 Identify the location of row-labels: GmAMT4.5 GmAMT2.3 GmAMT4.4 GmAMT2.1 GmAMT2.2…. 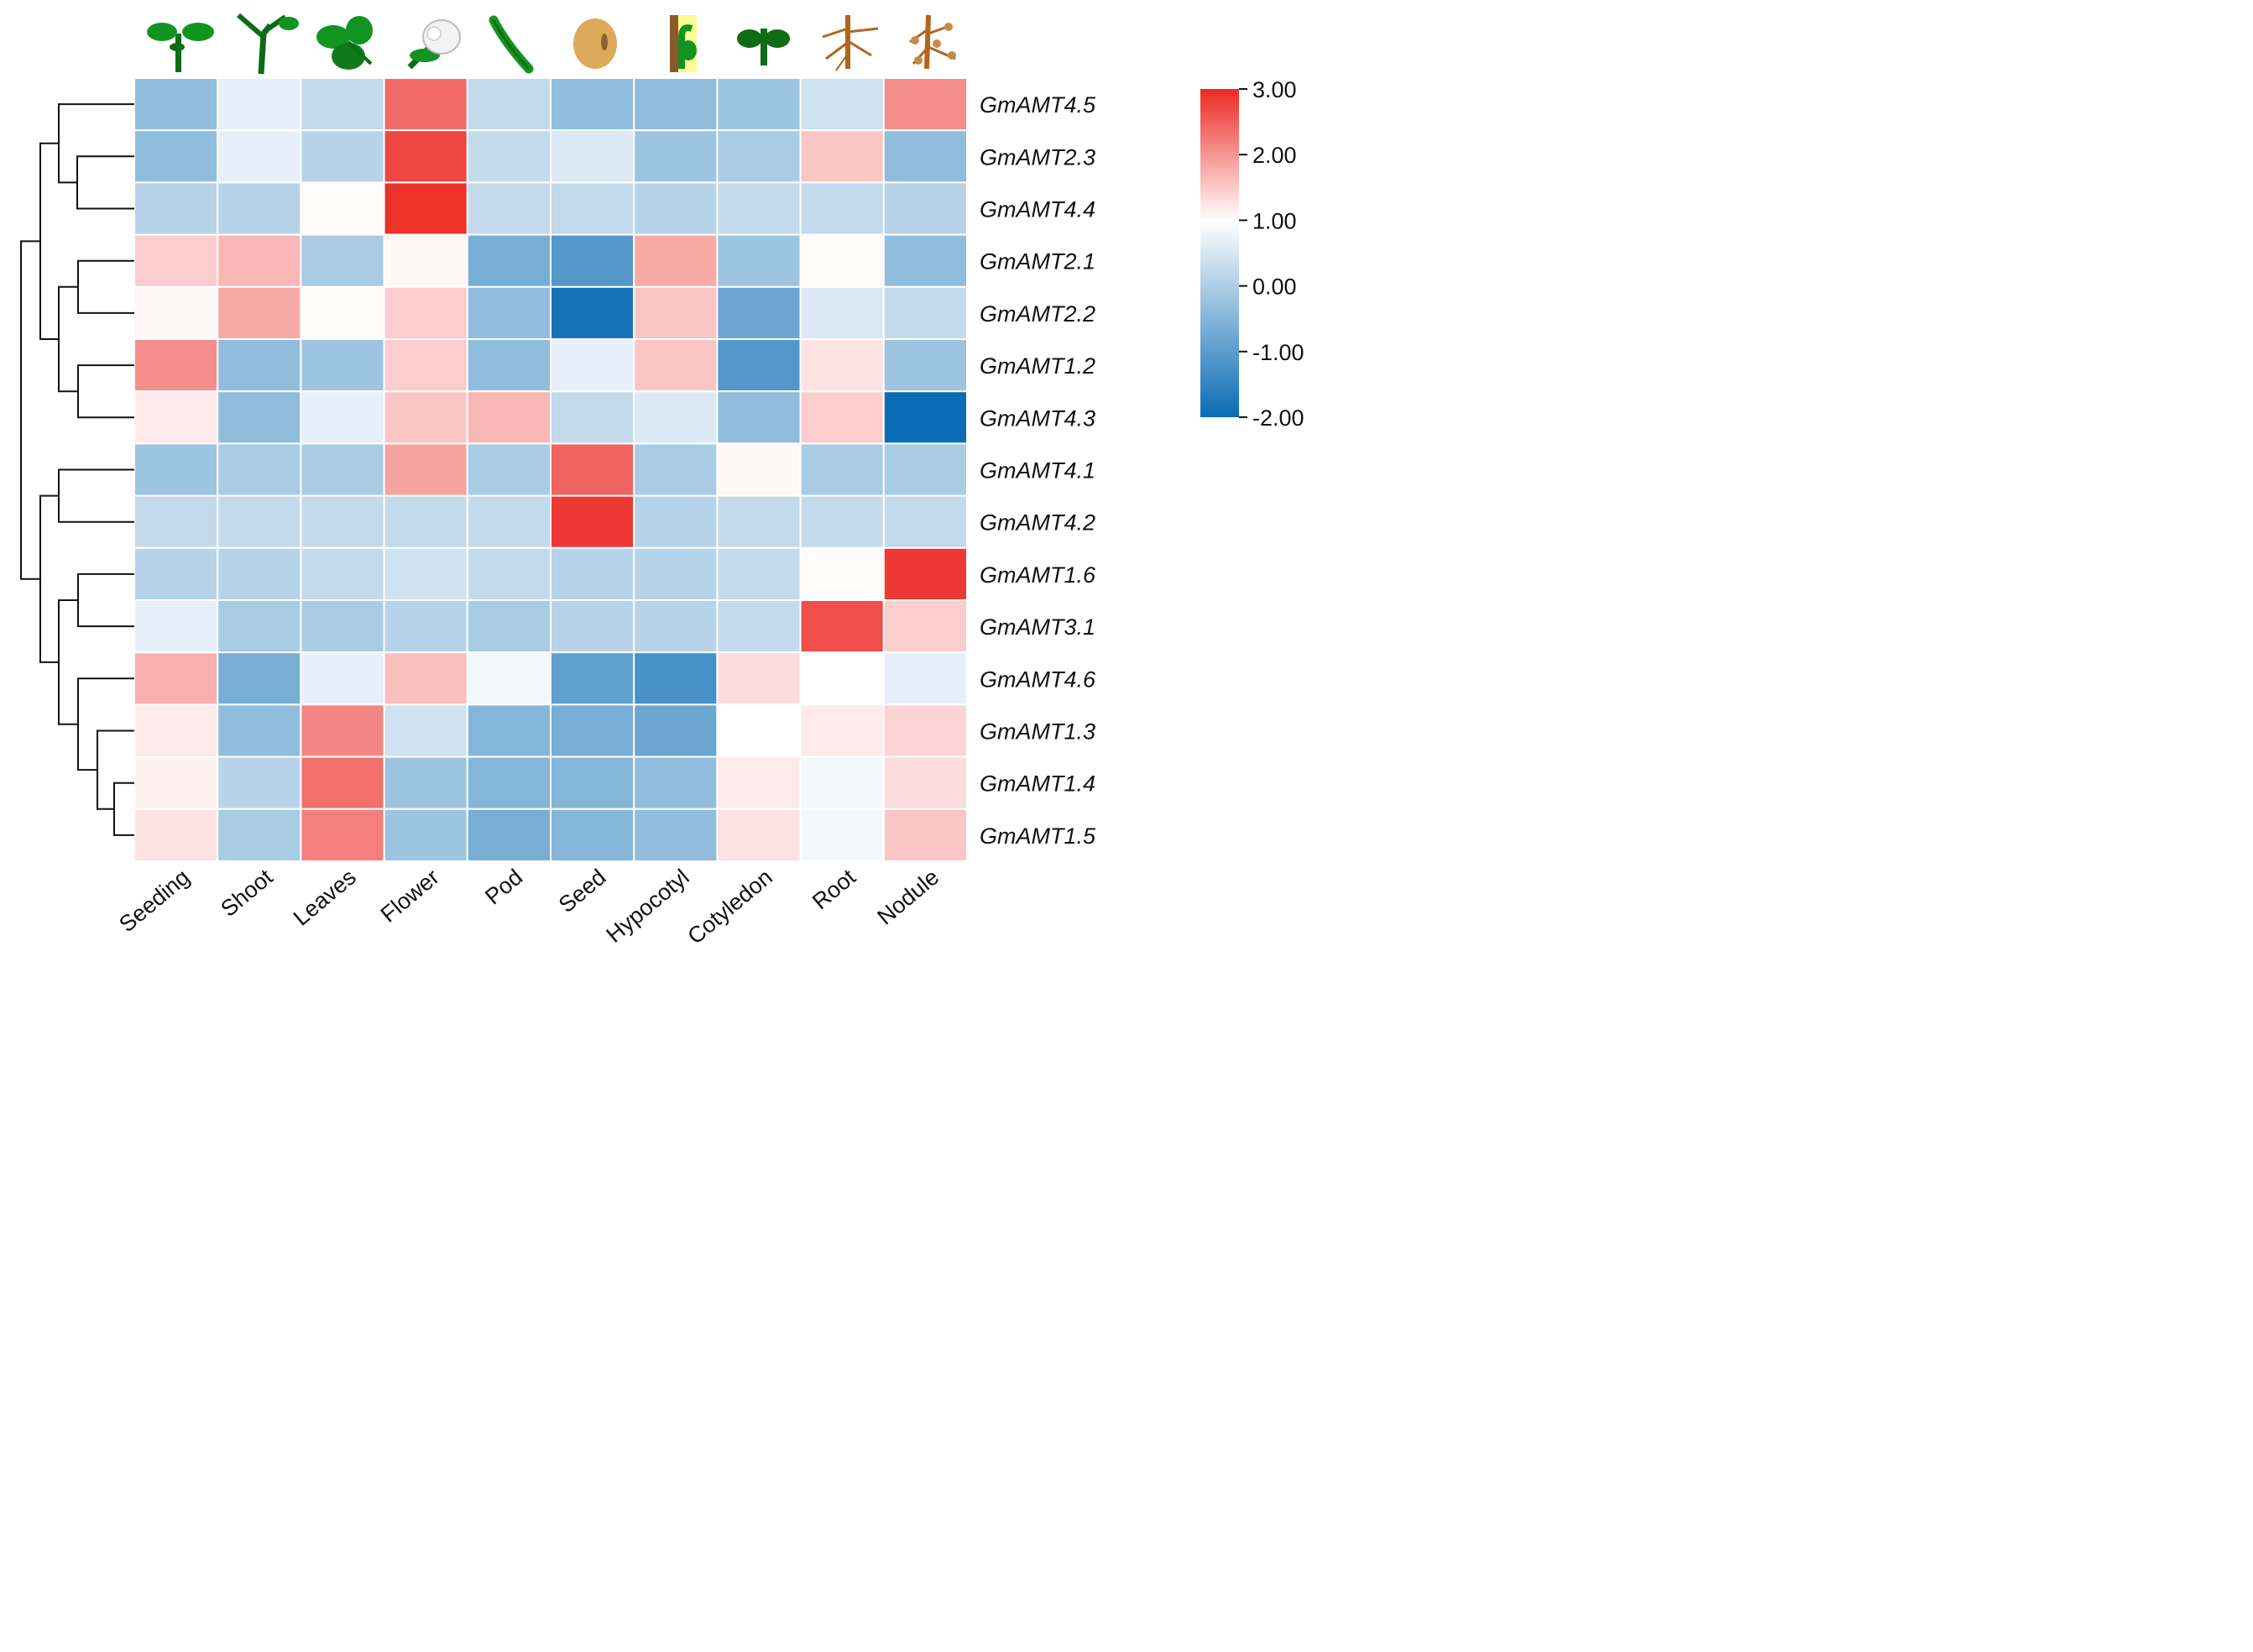
(1038, 471).